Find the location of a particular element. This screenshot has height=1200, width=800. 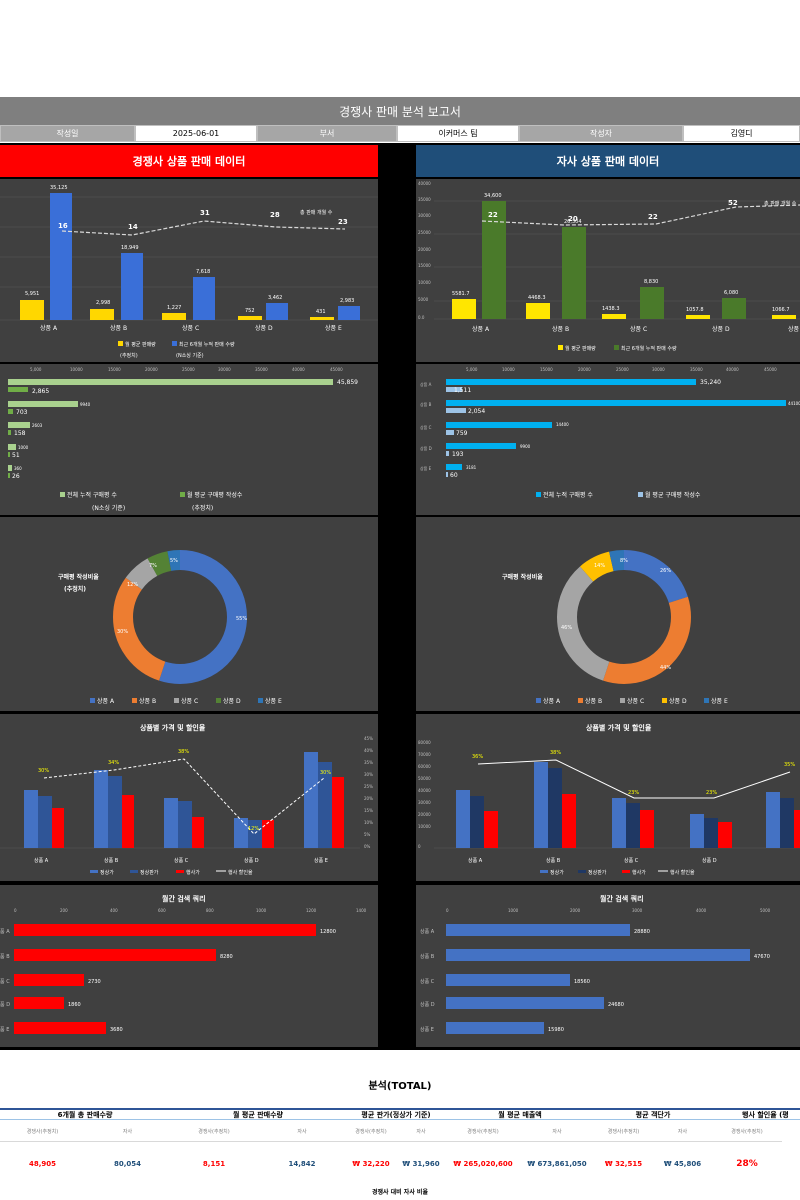

svg-text: 600 is located at coordinates (162, 910).